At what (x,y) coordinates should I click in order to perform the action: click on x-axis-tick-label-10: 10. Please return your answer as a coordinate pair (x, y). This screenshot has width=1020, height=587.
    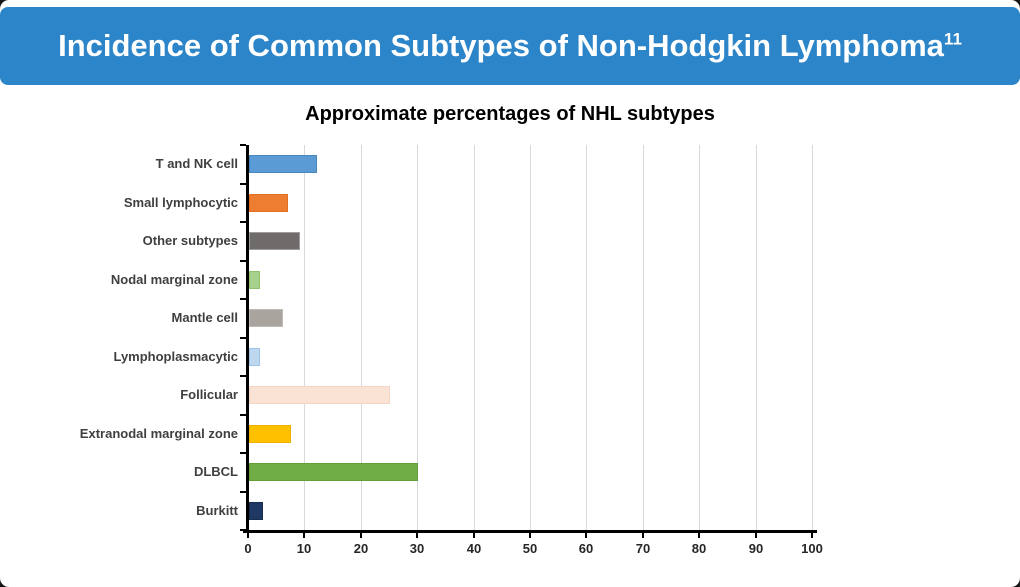
    Looking at the image, I should click on (304, 548).